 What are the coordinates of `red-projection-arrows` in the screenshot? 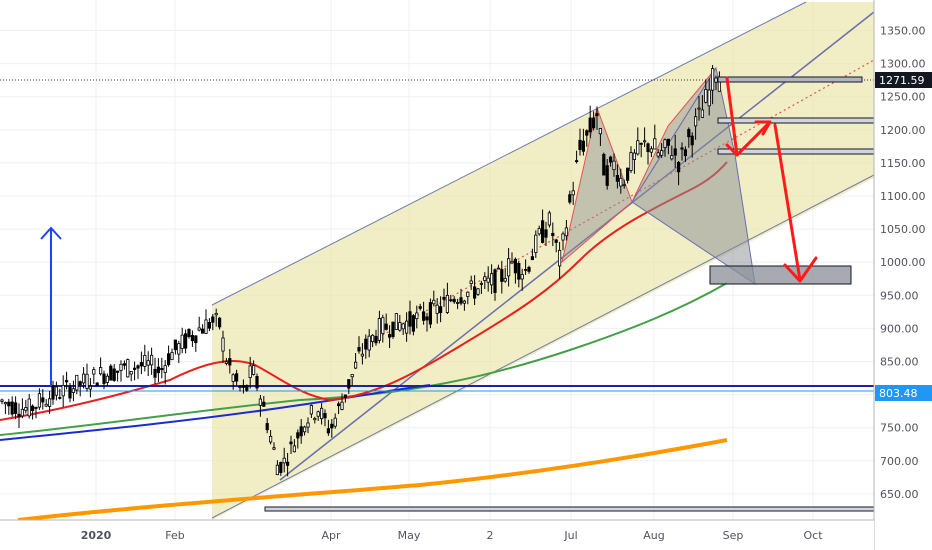 It's located at (771, 179).